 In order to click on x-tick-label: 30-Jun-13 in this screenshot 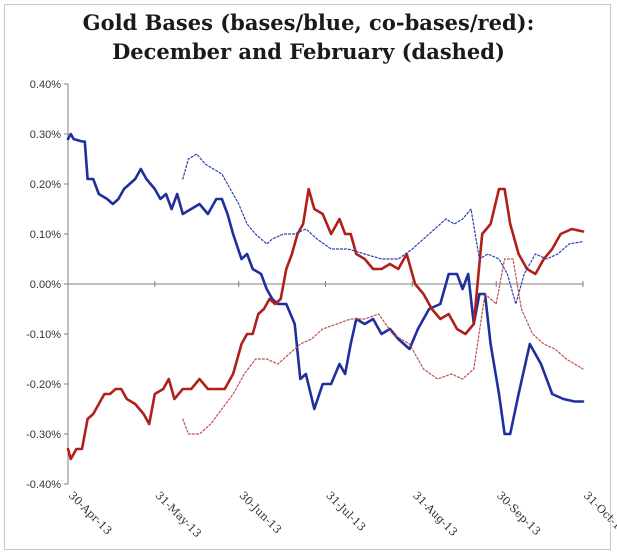, I will do `click(260, 512)`.